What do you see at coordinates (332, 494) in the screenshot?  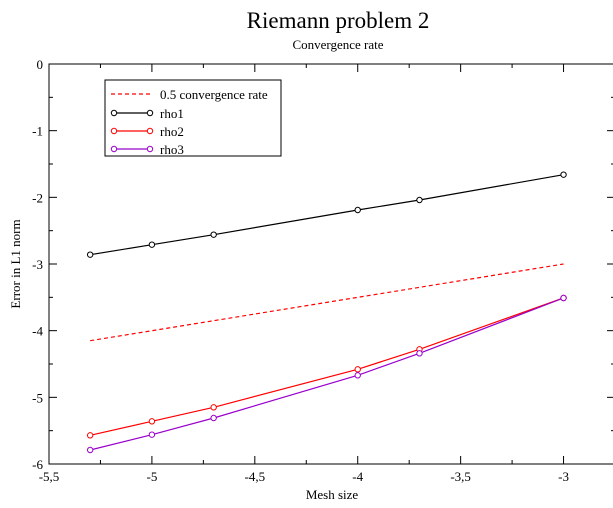 I see `x-axis-label: Mesh size` at bounding box center [332, 494].